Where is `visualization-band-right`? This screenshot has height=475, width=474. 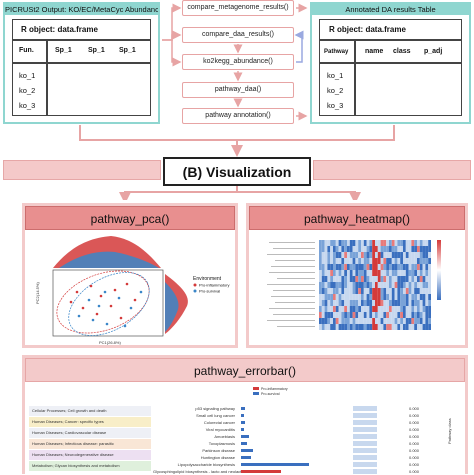
visualization-band-right is located at coordinates (392, 170).